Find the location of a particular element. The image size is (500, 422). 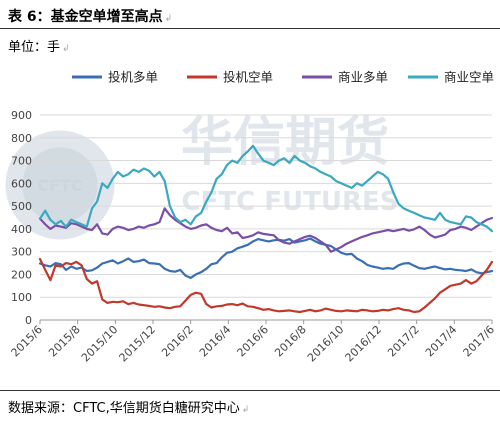

y-tick-label: 300 is located at coordinates (21, 252).